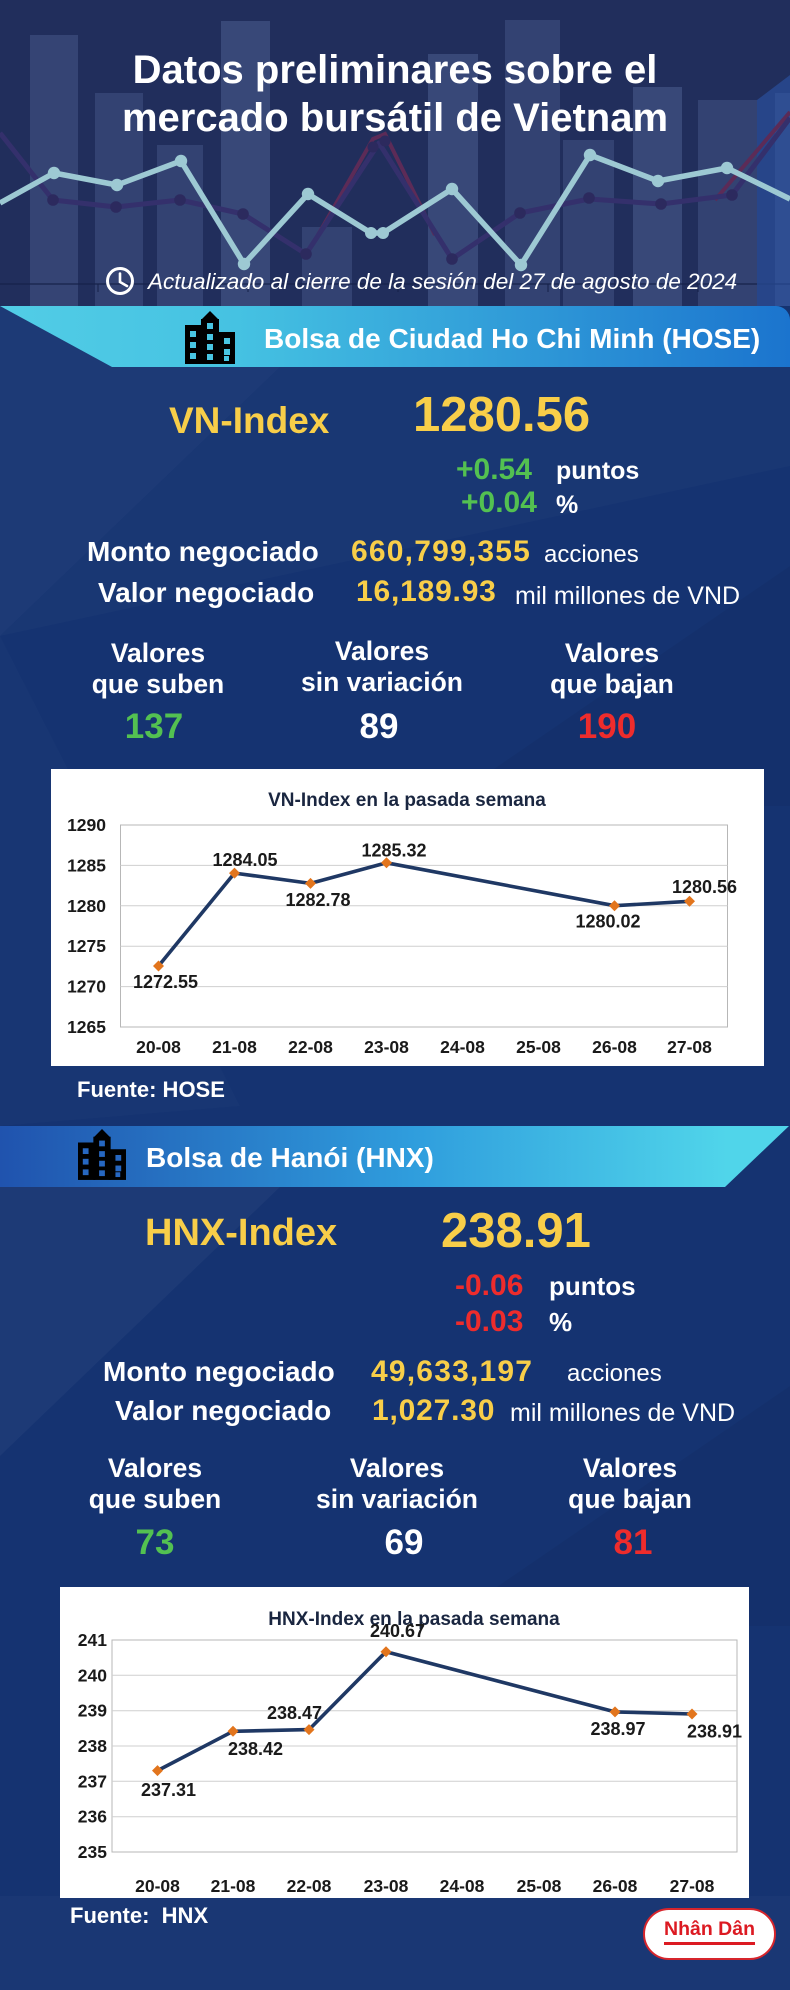  I want to click on svg-text: 1285, so click(86, 865).